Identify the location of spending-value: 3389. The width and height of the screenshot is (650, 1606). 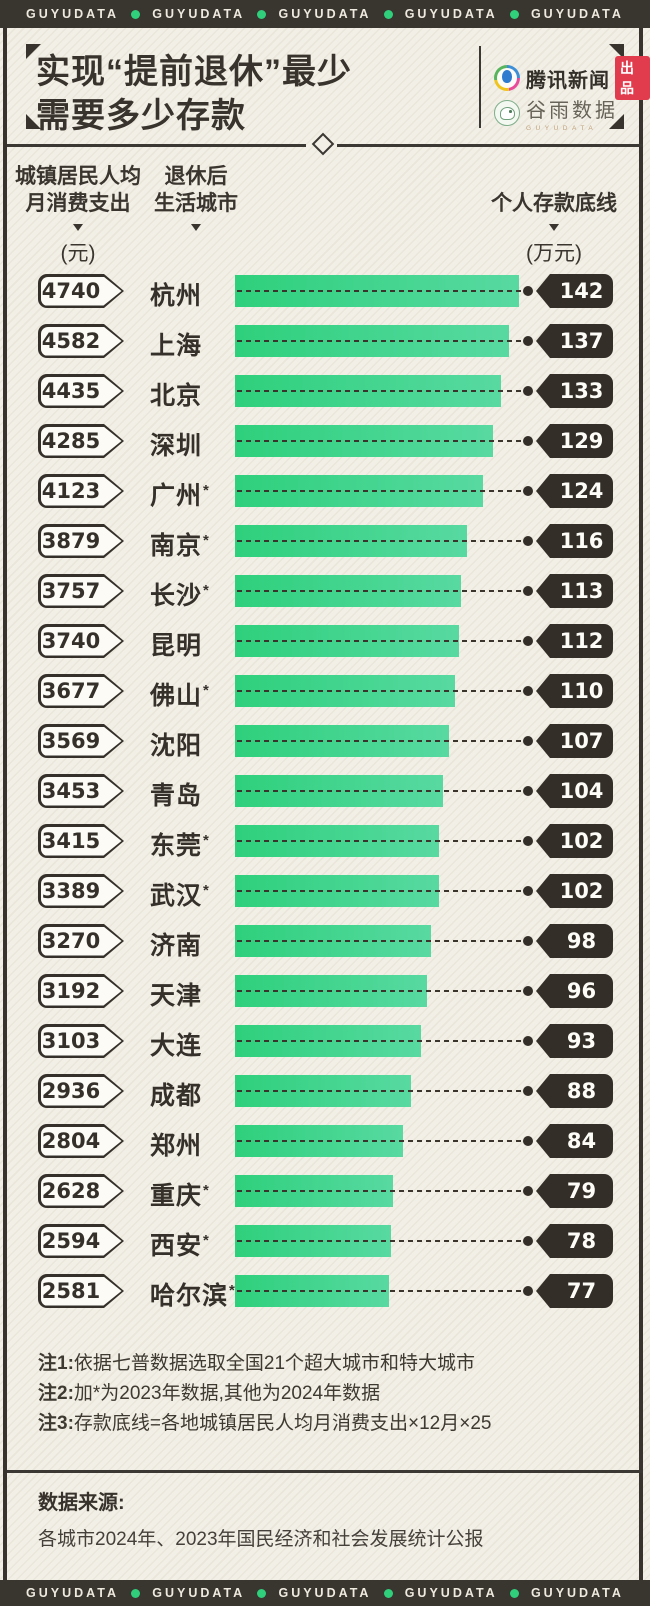
(71, 891).